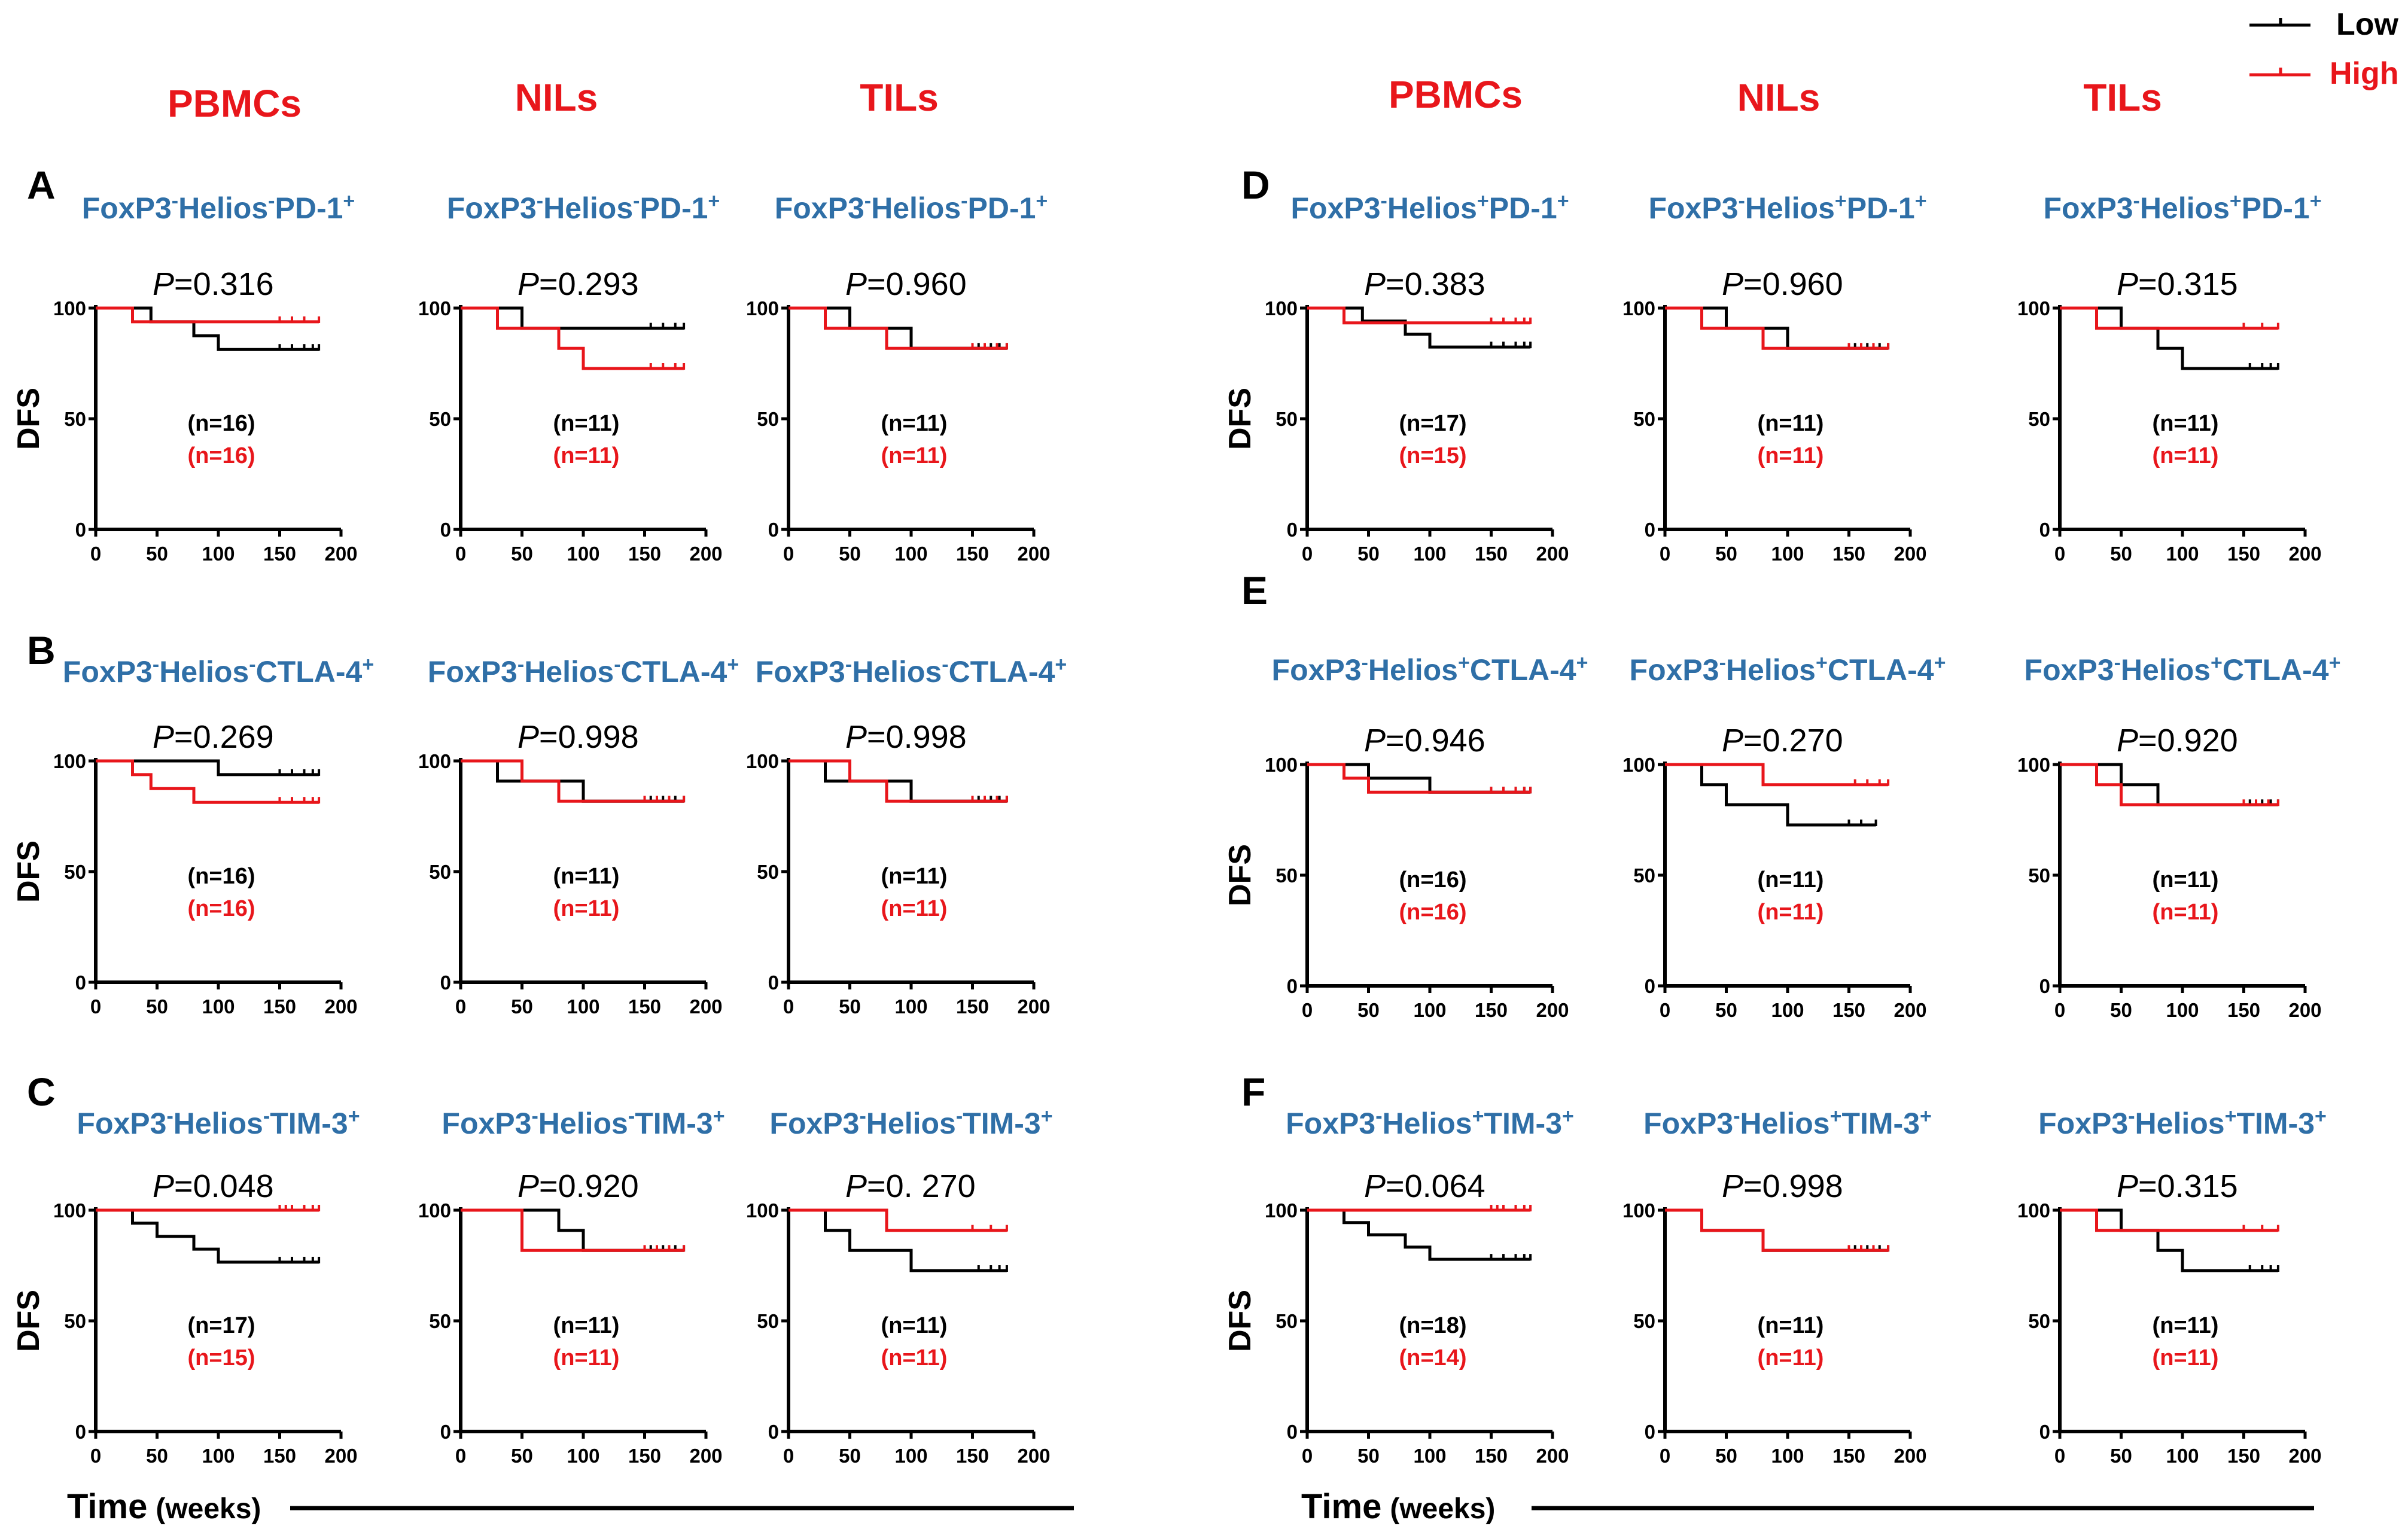  Describe the element at coordinates (2188, 741) in the screenshot. I see `p-value-number: =0.920` at that location.